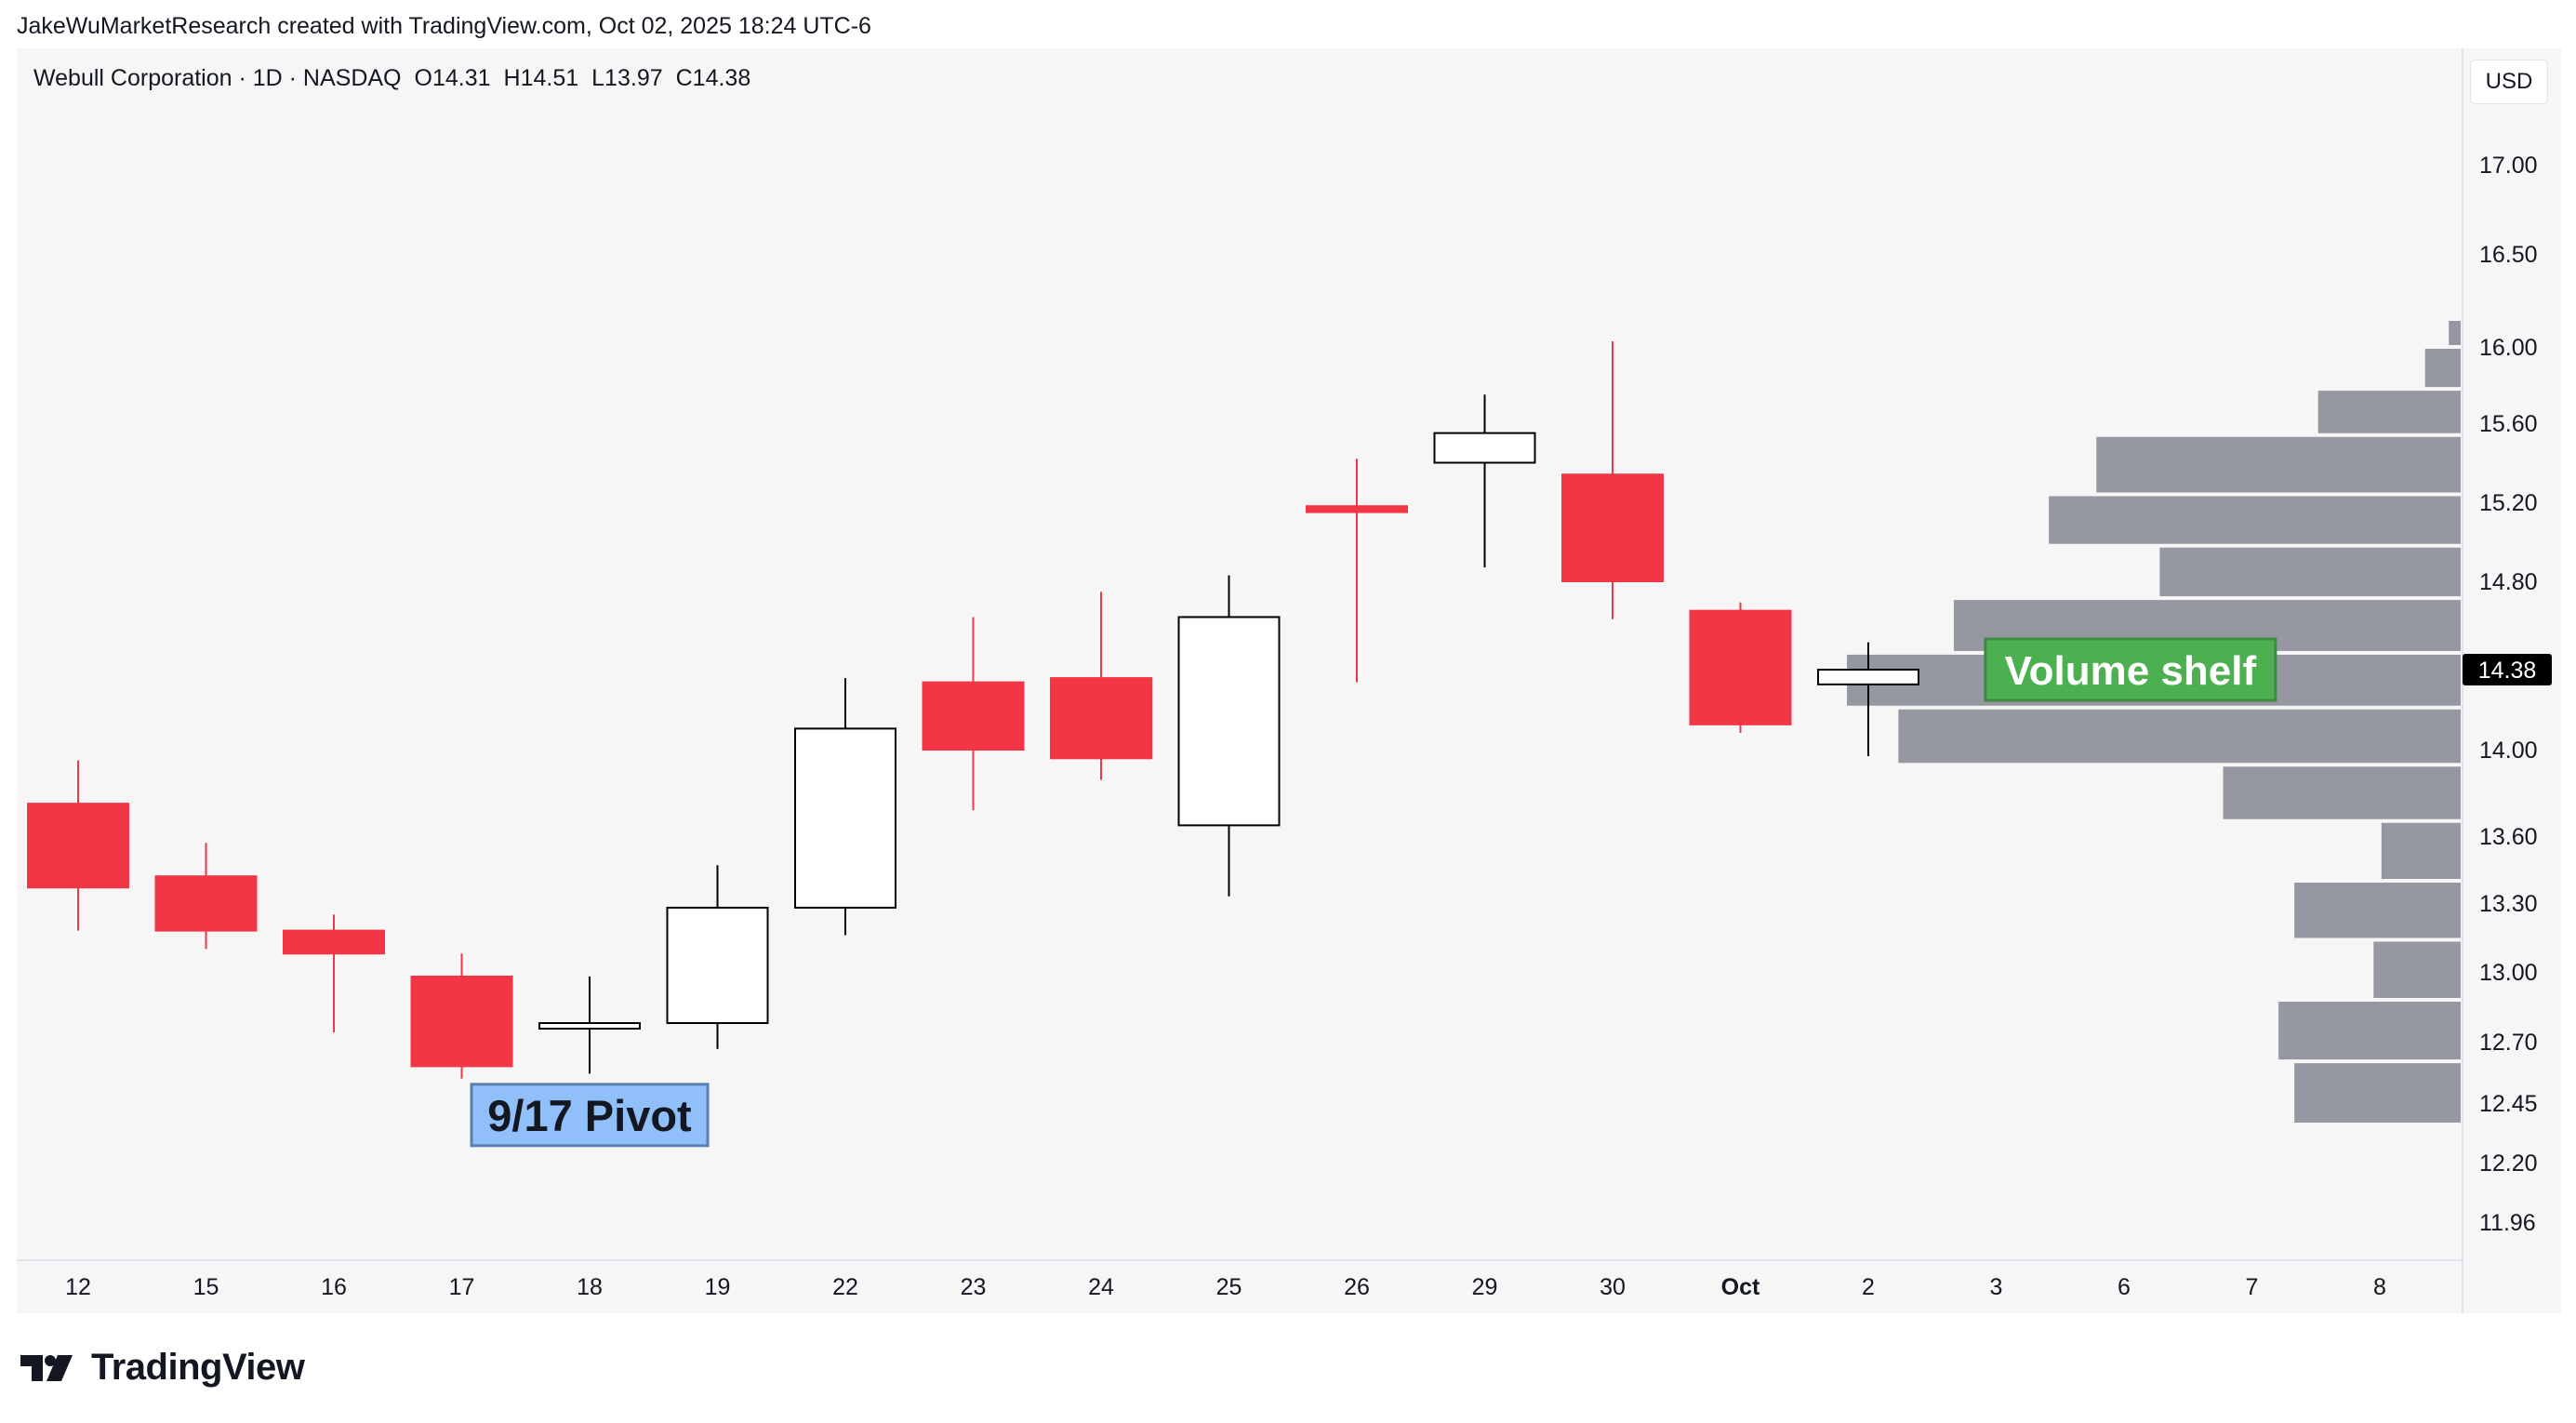 This screenshot has height=1423, width=2576. What do you see at coordinates (1740, 1287) in the screenshot?
I see `x-tick-label: Oct` at bounding box center [1740, 1287].